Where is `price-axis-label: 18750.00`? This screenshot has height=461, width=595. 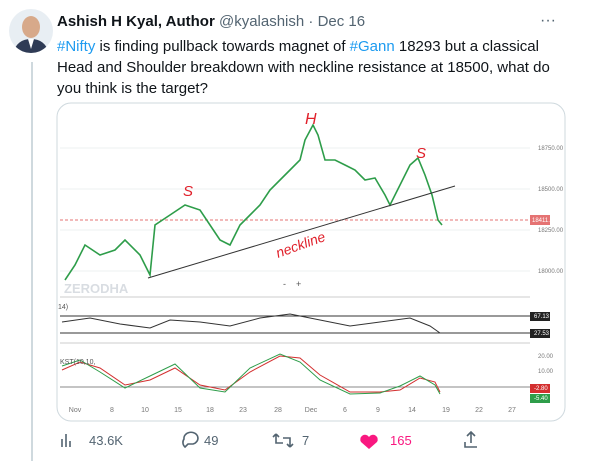
price-axis-label: 18750.00 is located at coordinates (551, 149).